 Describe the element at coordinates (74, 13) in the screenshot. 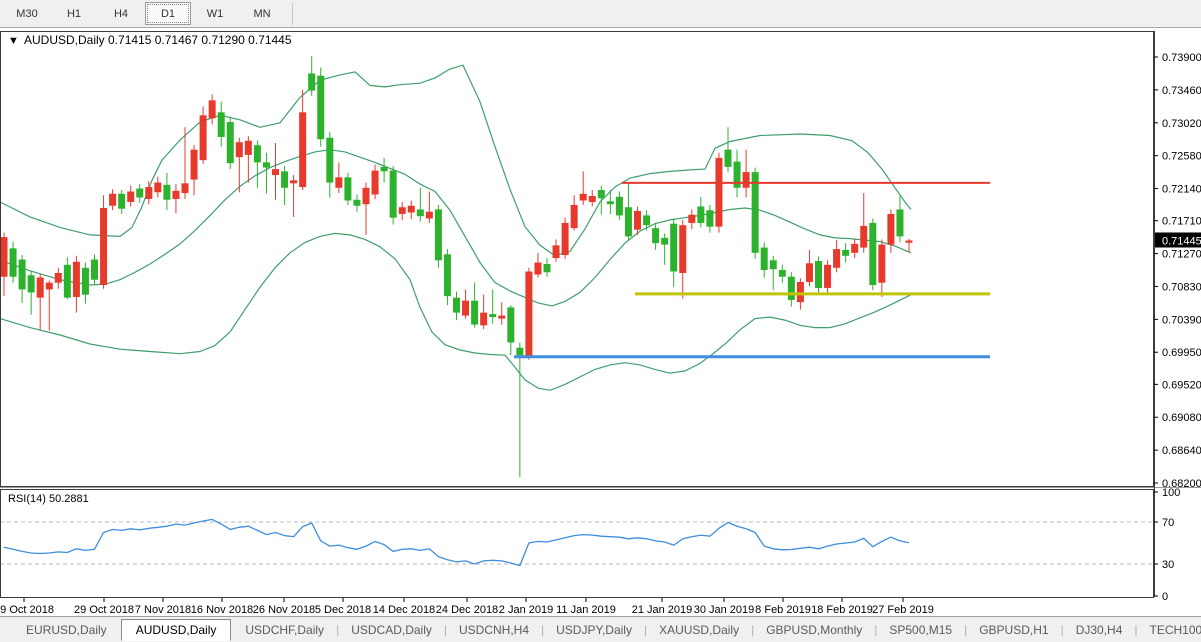

I see `timeframe-button-h1: H1` at that location.